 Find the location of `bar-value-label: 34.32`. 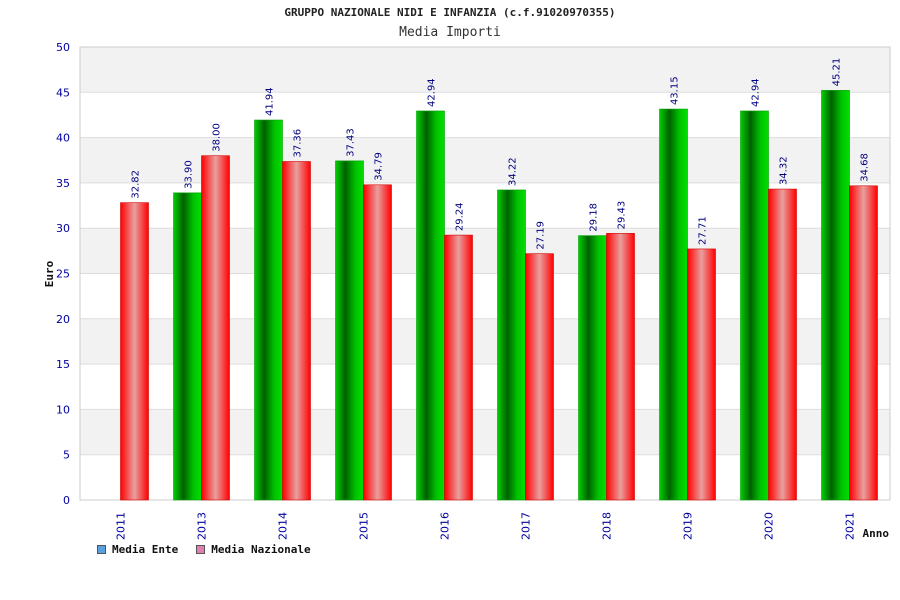

bar-value-label: 34.32 is located at coordinates (784, 170).